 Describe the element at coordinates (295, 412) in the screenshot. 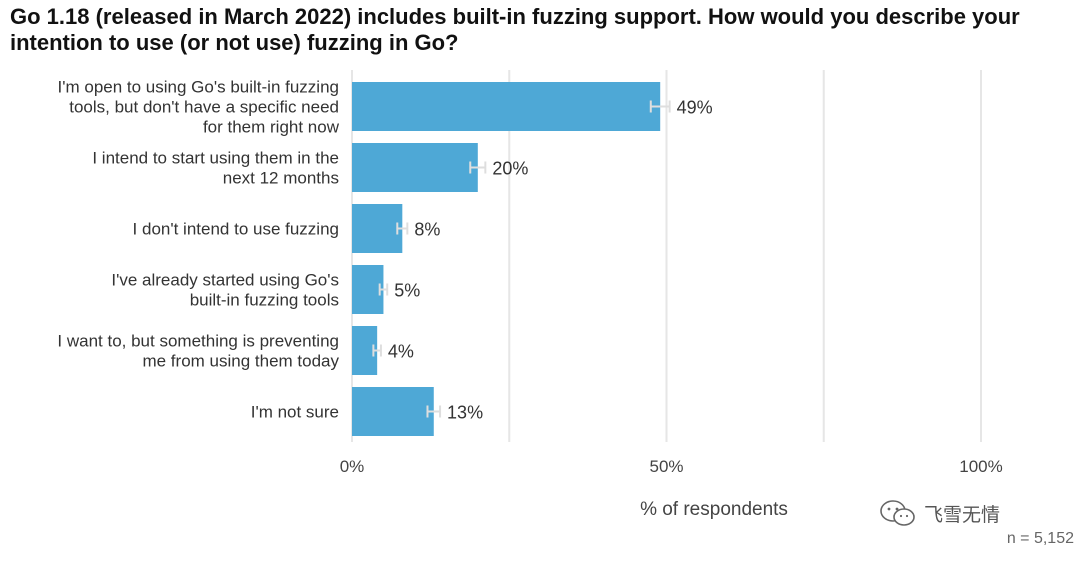

I see `category-label: I'm not sure` at that location.